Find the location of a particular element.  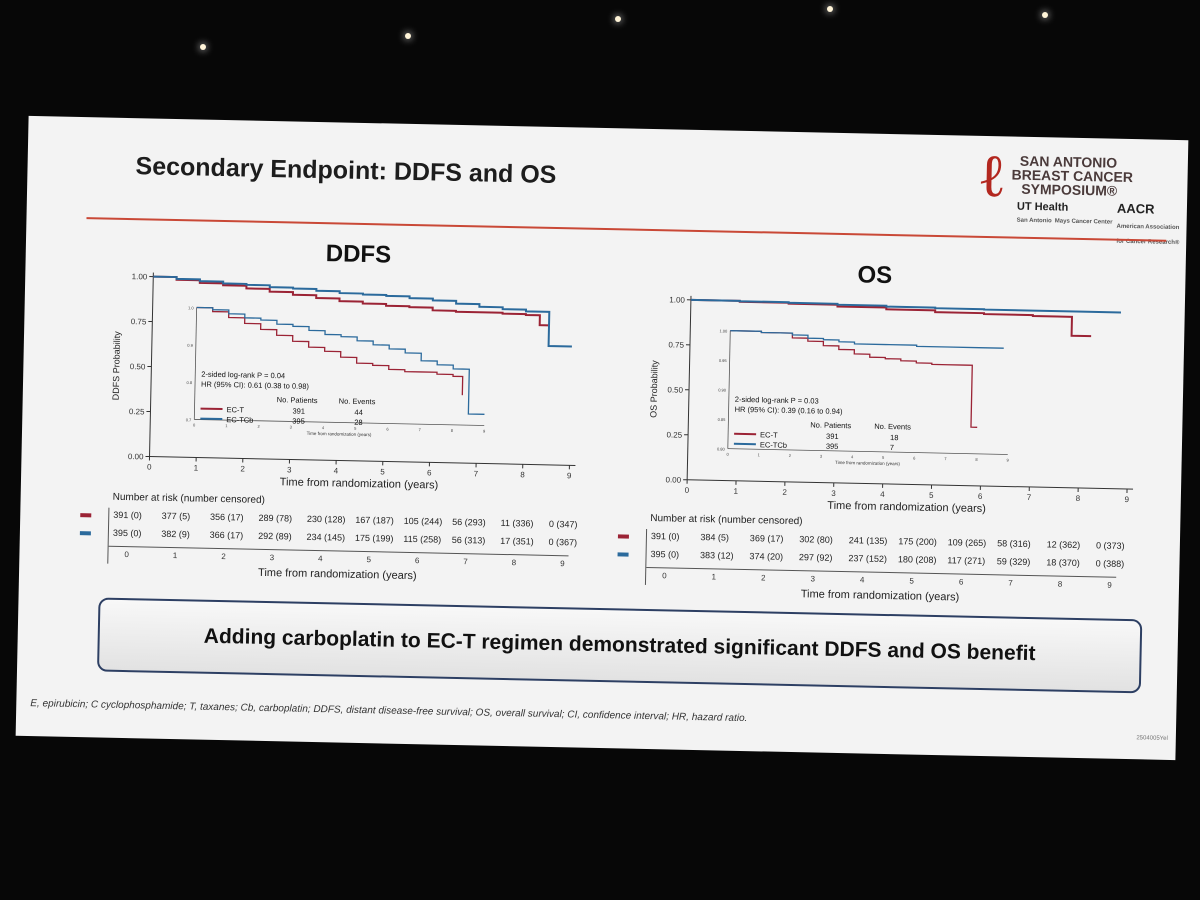

ceiling-light is located at coordinates (1045, 15).